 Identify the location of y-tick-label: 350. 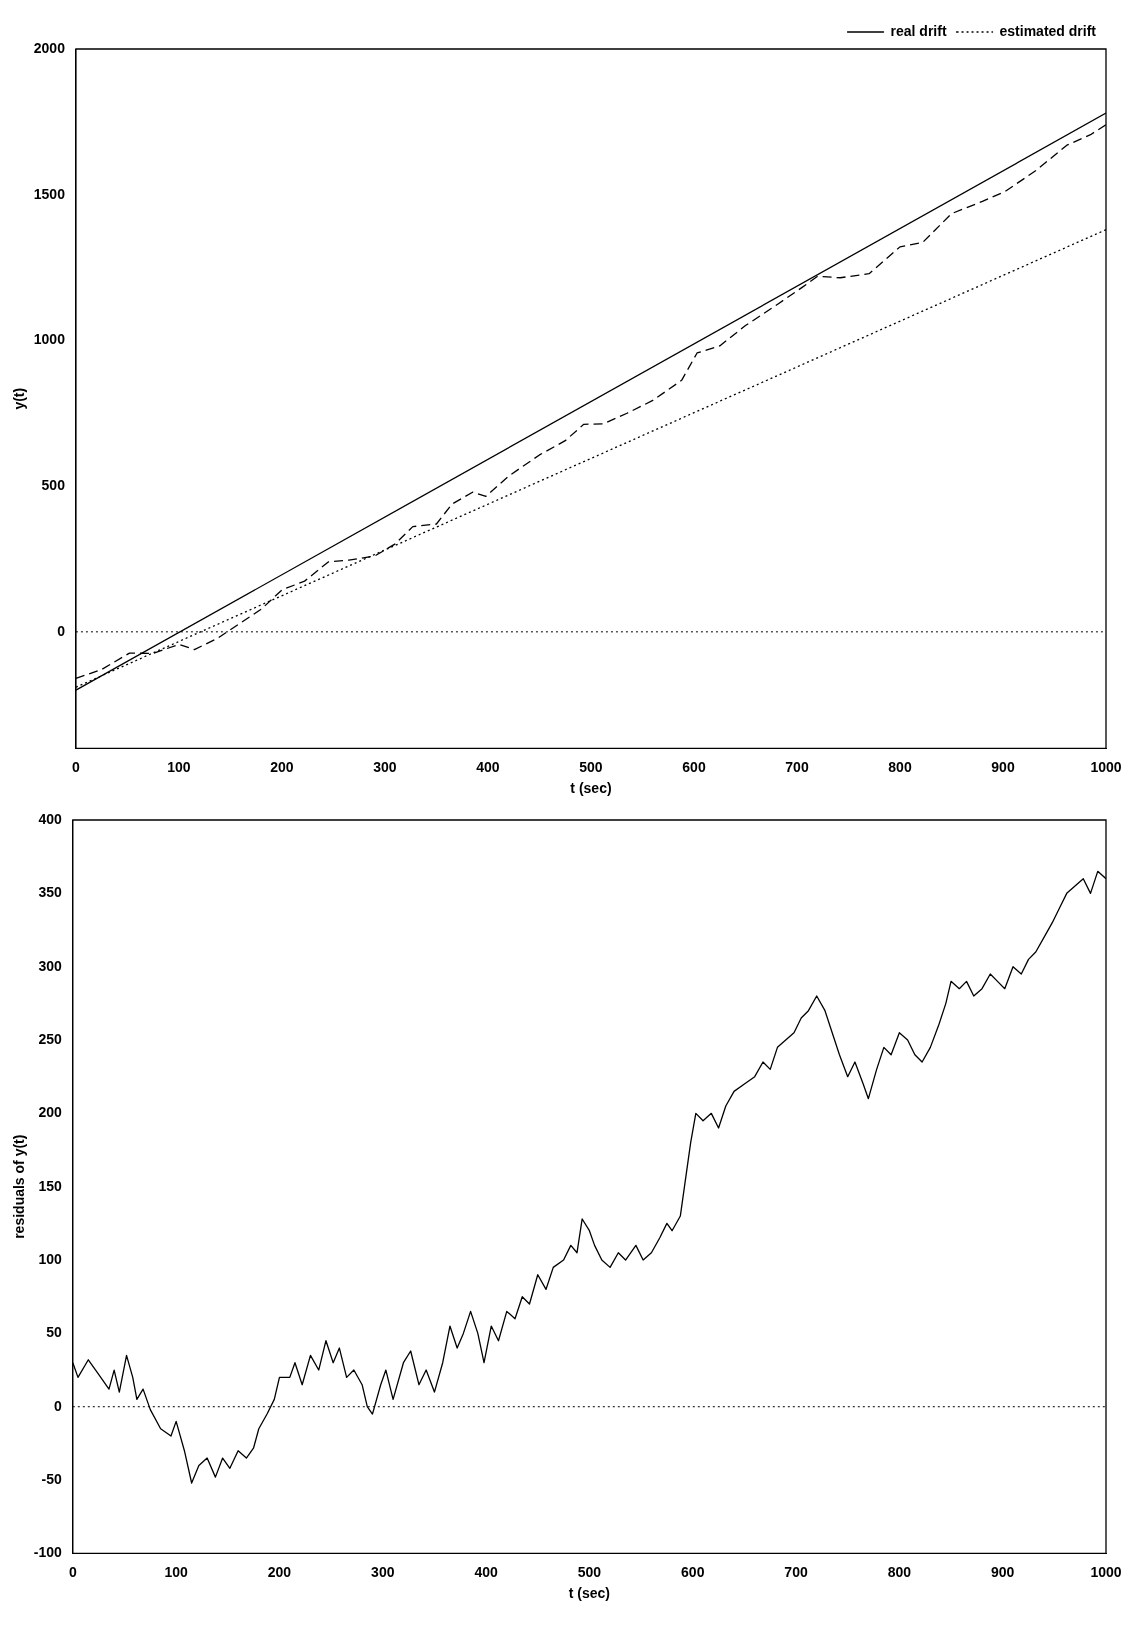
(50, 892).